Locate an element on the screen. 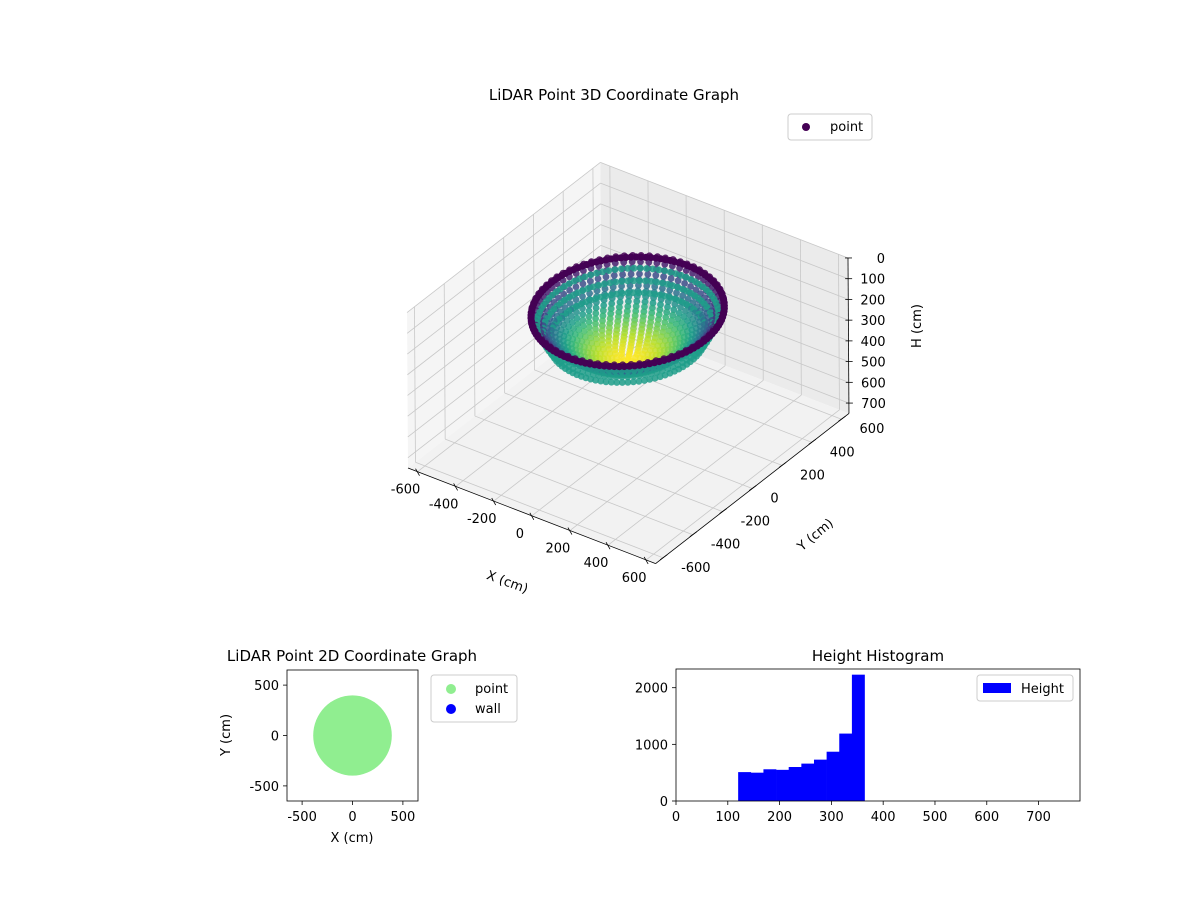 Image resolution: width=1200 pixels, height=900 pixels. legend-marker-wall is located at coordinates (451, 709).